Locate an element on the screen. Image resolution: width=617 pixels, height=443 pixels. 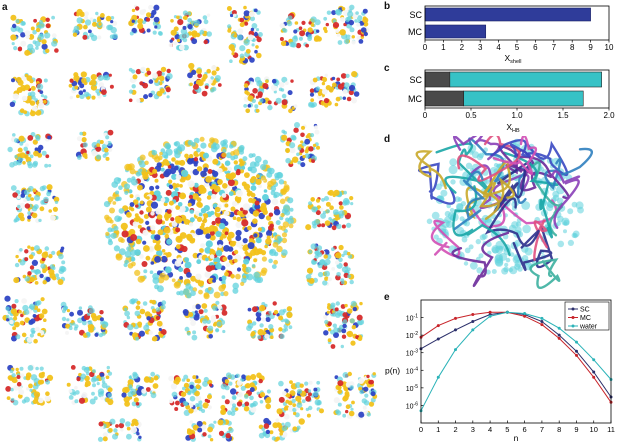
x-tick-label: 8 is located at coordinates (572, 47).